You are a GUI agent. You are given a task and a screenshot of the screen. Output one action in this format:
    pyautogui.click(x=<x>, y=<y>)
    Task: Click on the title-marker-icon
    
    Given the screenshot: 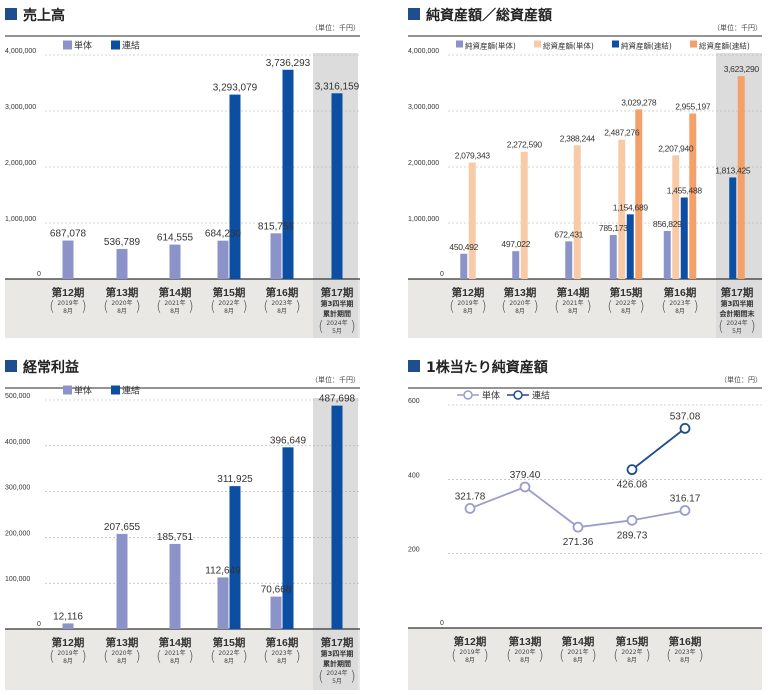 What is the action you would take?
    pyautogui.click(x=11, y=366)
    